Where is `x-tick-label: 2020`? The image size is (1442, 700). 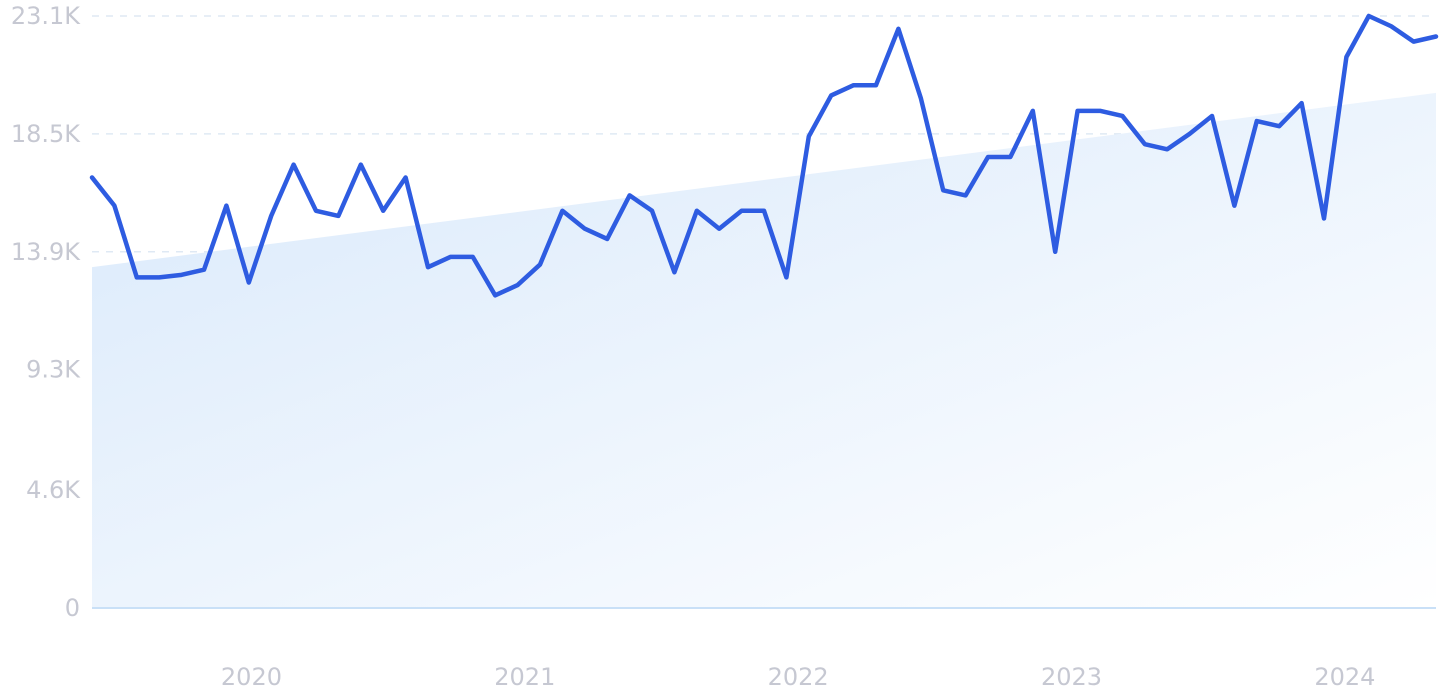 x-tick-label: 2020 is located at coordinates (251, 677).